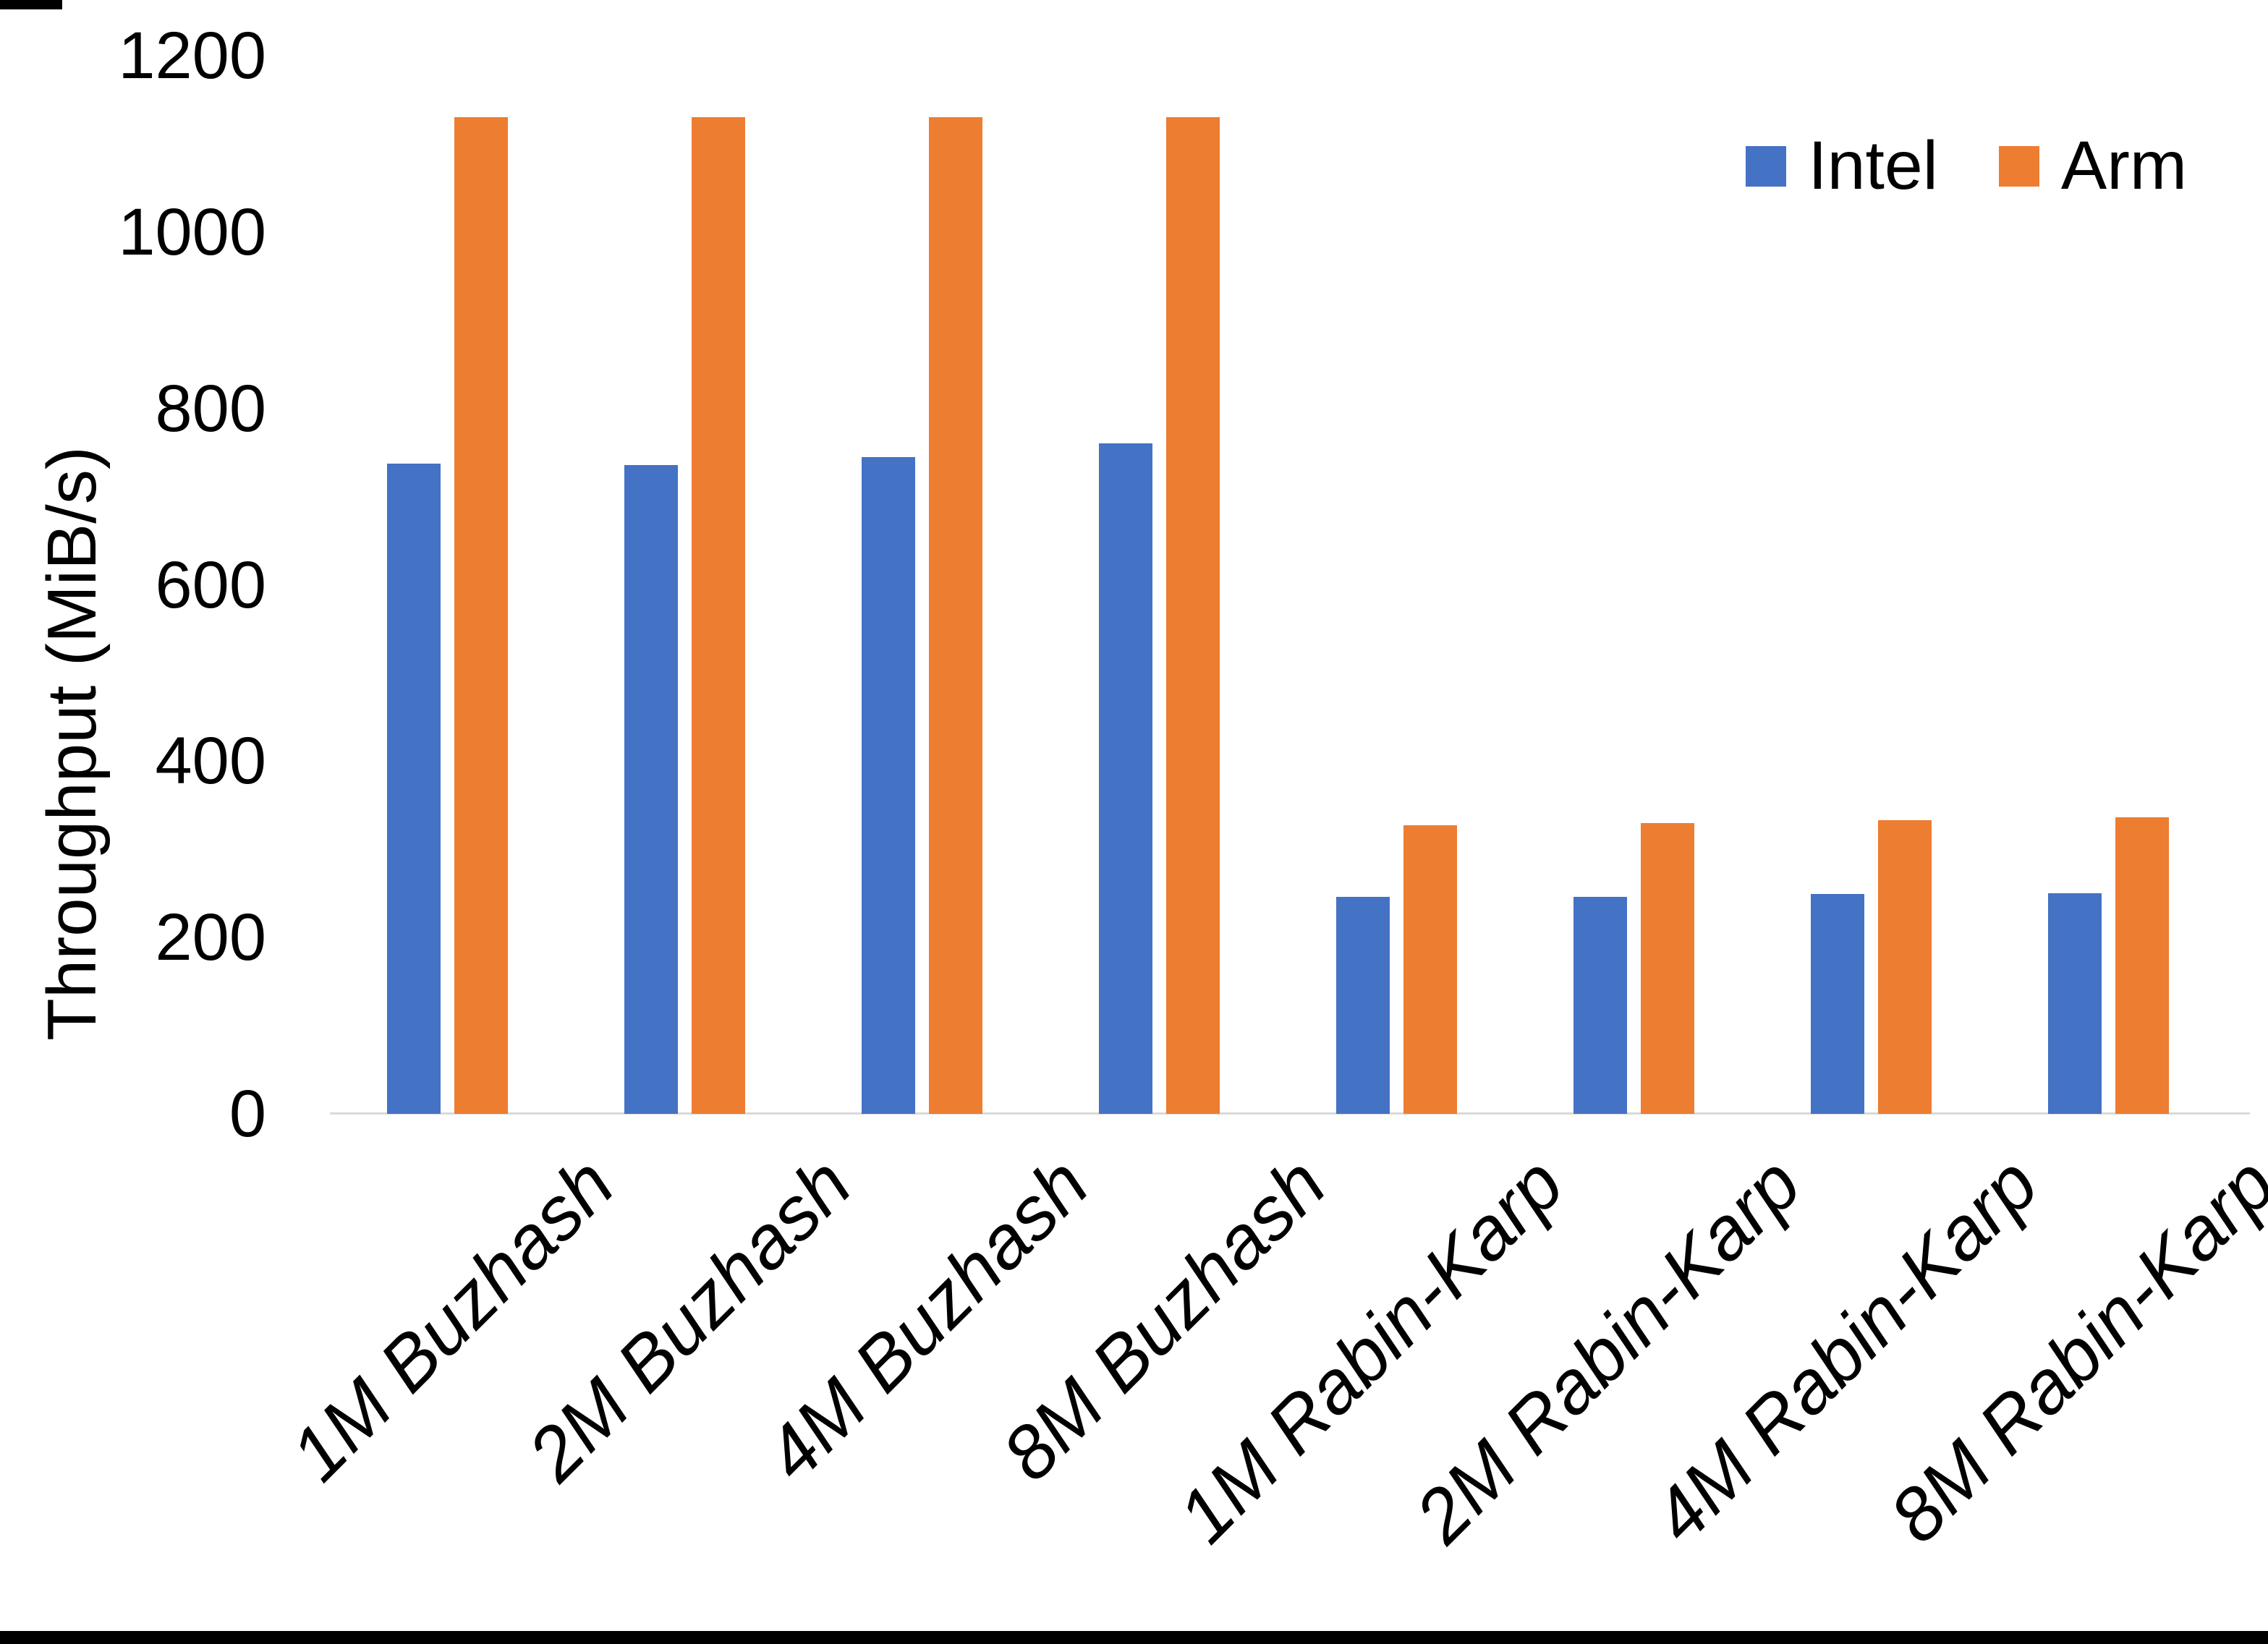  I want to click on y-tick-label-800: 800, so click(211, 408).